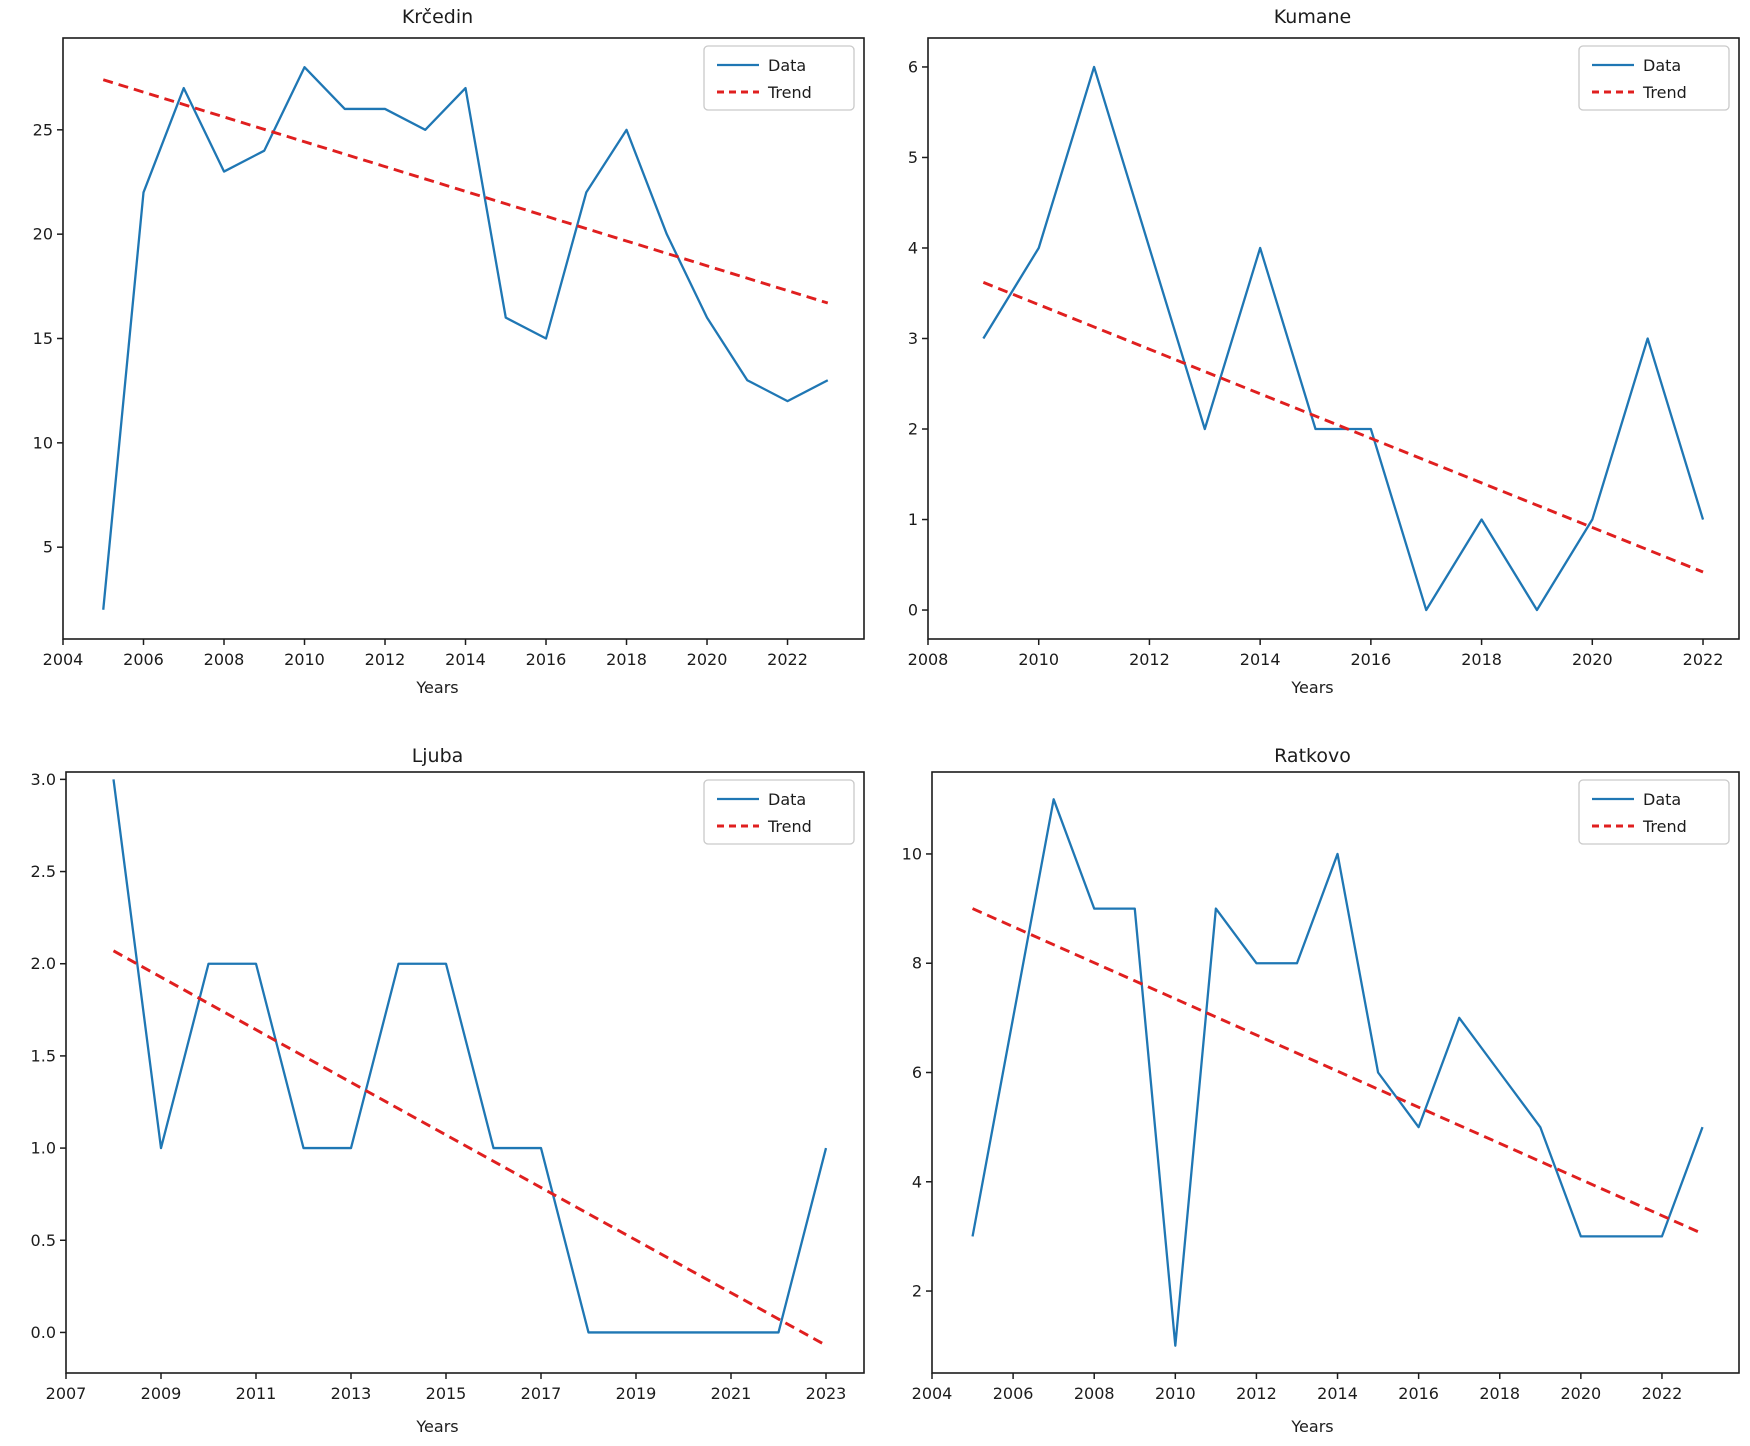 This screenshot has width=1750, height=1446. What do you see at coordinates (541, 1393) in the screenshot?
I see `x-tick-label: 2017` at bounding box center [541, 1393].